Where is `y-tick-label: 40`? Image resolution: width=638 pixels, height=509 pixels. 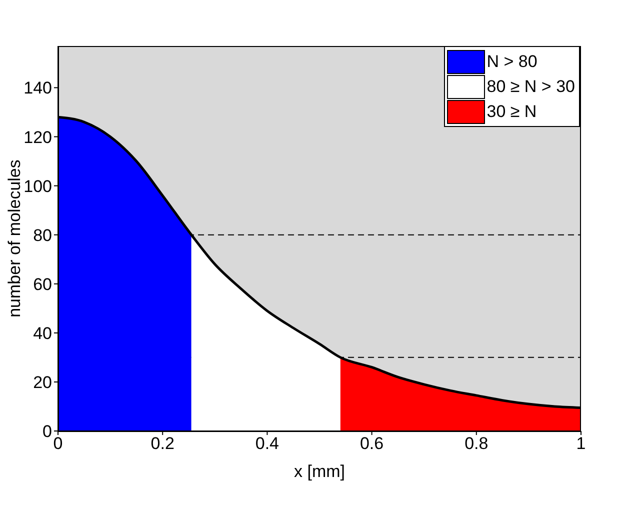
y-tick-label: 40 is located at coordinates (42, 333).